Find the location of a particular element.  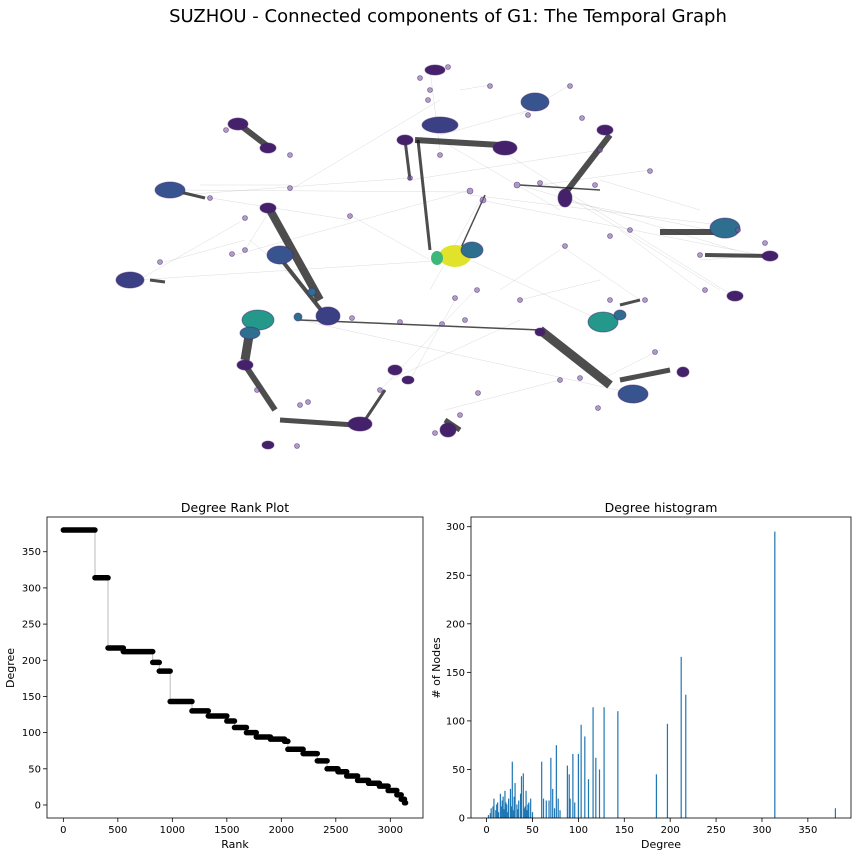

rank-ytick-label: 350 is located at coordinates (31, 552).